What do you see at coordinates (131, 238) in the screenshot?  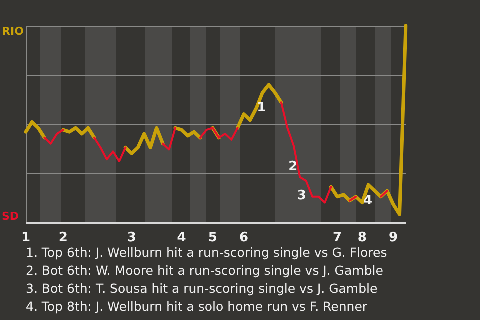 I see `x-tick-label: 3` at bounding box center [131, 238].